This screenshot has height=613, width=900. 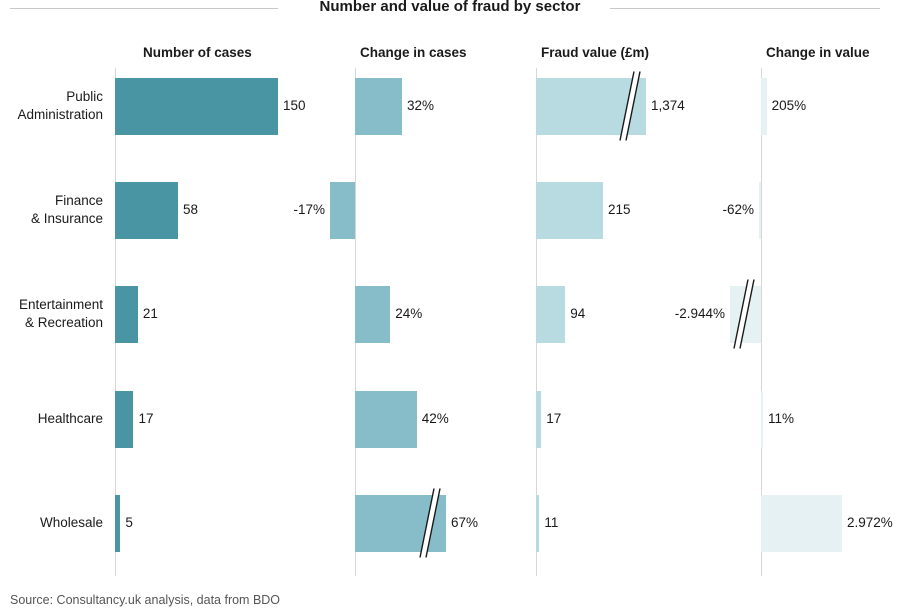 What do you see at coordinates (61, 314) in the screenshot?
I see `category-label: Entertainment & Recreation` at bounding box center [61, 314].